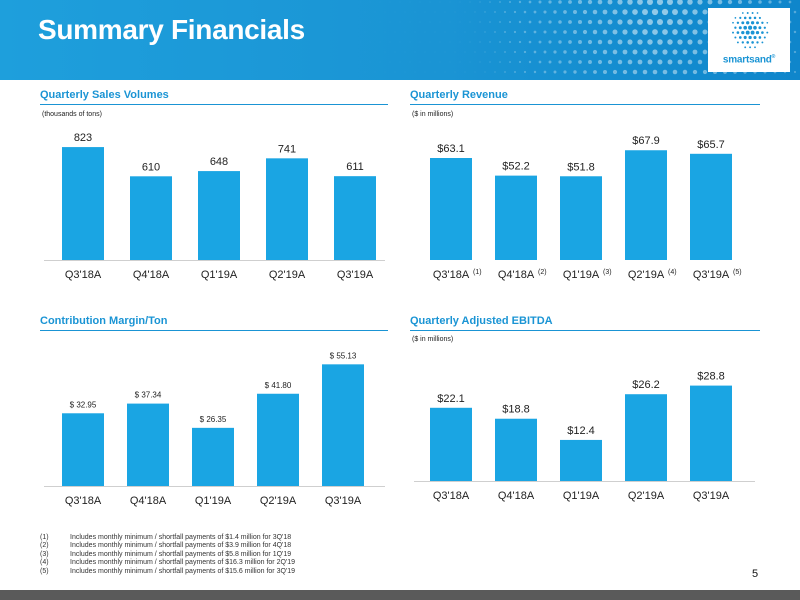 Image resolution: width=800 pixels, height=600 pixels. I want to click on margin-panel-title: Contribution Margin/Ton, so click(104, 321).